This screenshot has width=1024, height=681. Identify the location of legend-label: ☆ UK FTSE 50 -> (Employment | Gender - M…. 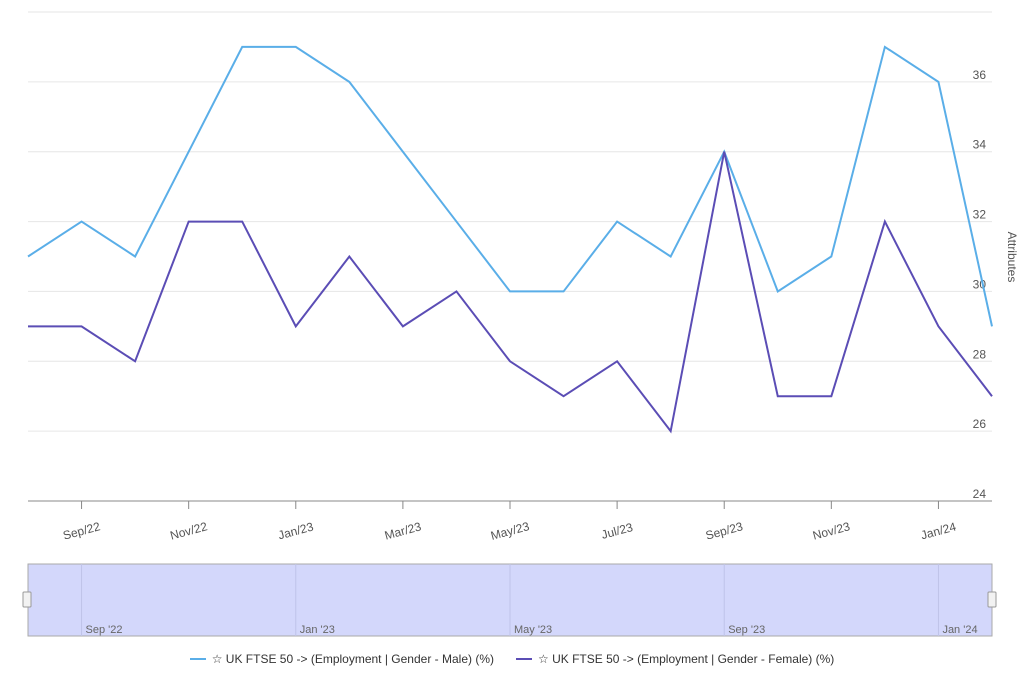
(352, 659).